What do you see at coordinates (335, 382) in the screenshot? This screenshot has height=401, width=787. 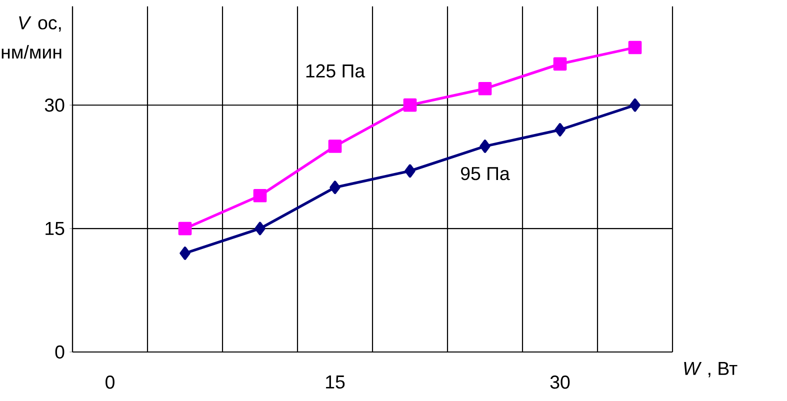 I see `x-tick-label: 15` at bounding box center [335, 382].